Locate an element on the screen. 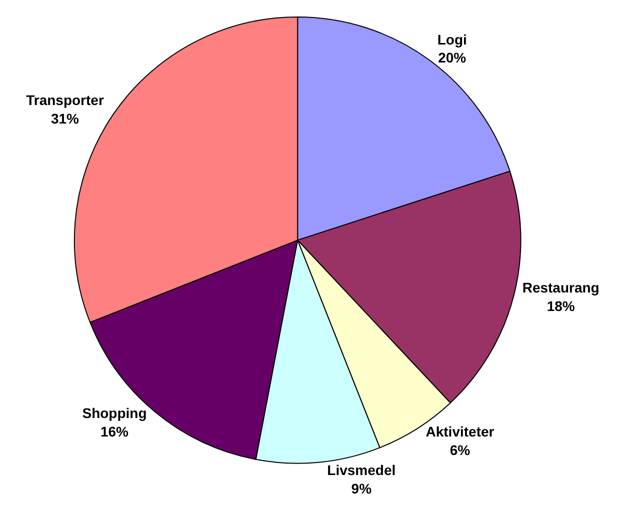 The width and height of the screenshot is (620, 511). data-label: 18% is located at coordinates (561, 306).